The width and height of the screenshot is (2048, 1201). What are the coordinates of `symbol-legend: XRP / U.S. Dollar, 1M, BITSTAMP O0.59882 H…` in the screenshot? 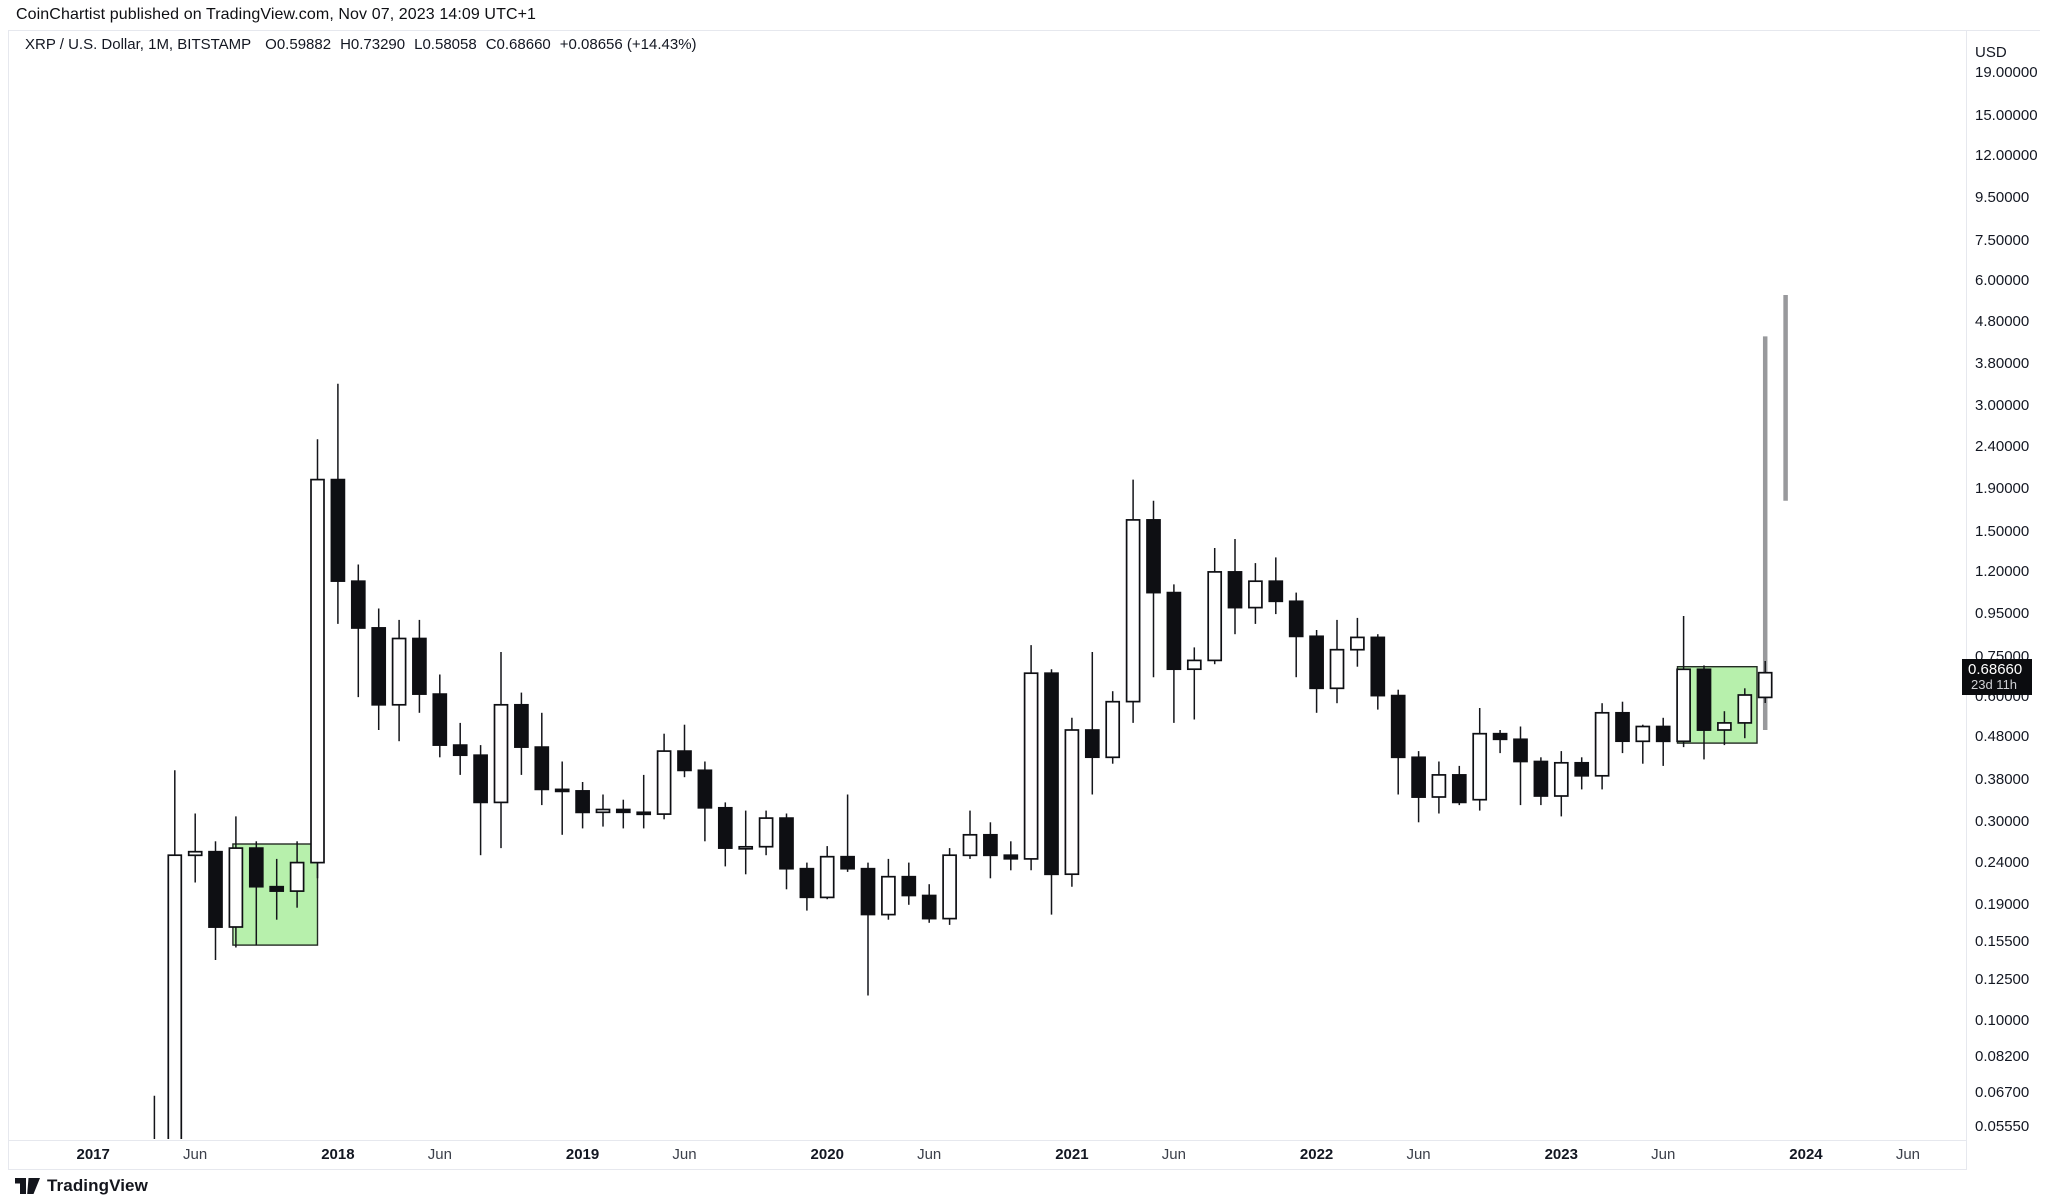 It's located at (365, 44).